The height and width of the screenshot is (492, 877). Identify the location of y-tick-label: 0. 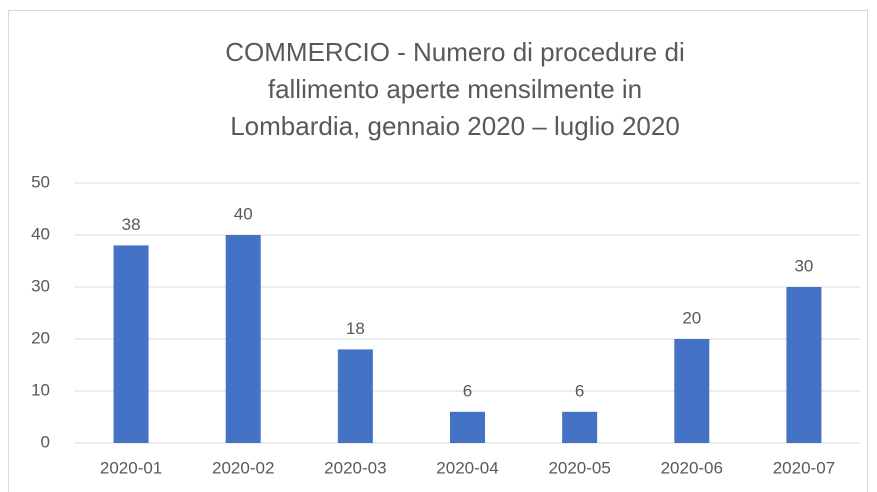
(45, 441).